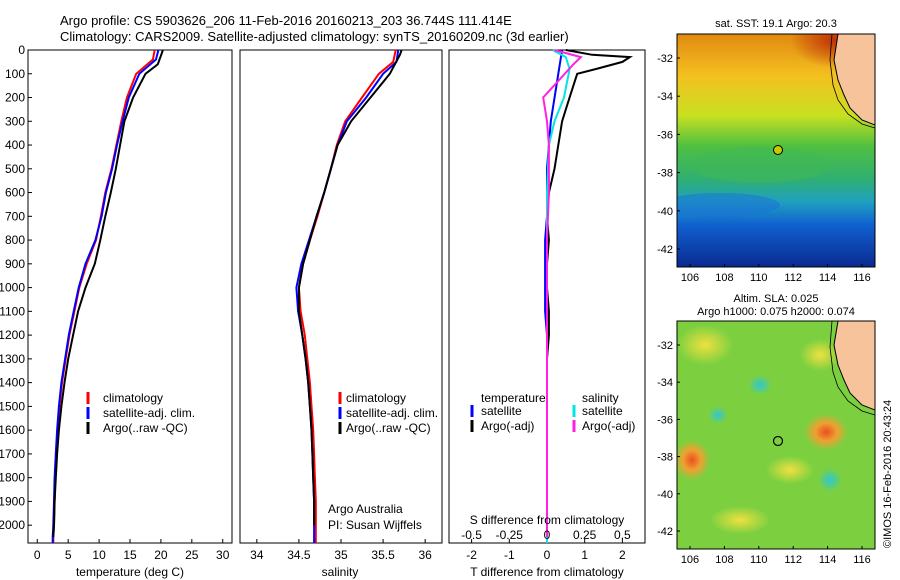 The height and width of the screenshot is (580, 900). What do you see at coordinates (513, 398) in the screenshot?
I see `legend-heading-temperature: temperature` at bounding box center [513, 398].